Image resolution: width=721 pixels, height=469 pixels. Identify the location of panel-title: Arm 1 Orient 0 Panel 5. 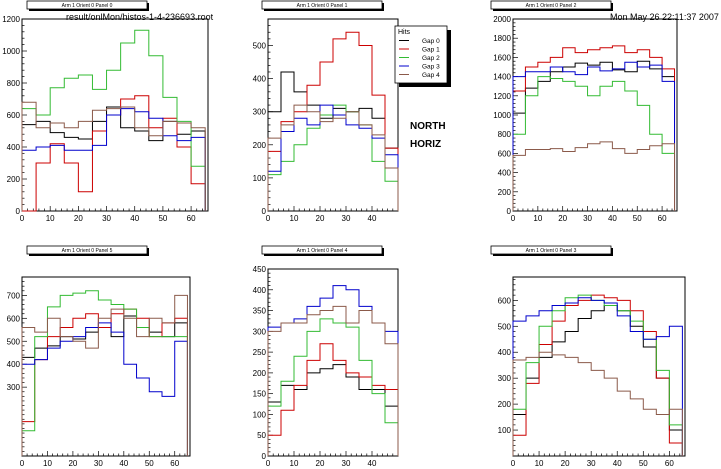
(87, 251).